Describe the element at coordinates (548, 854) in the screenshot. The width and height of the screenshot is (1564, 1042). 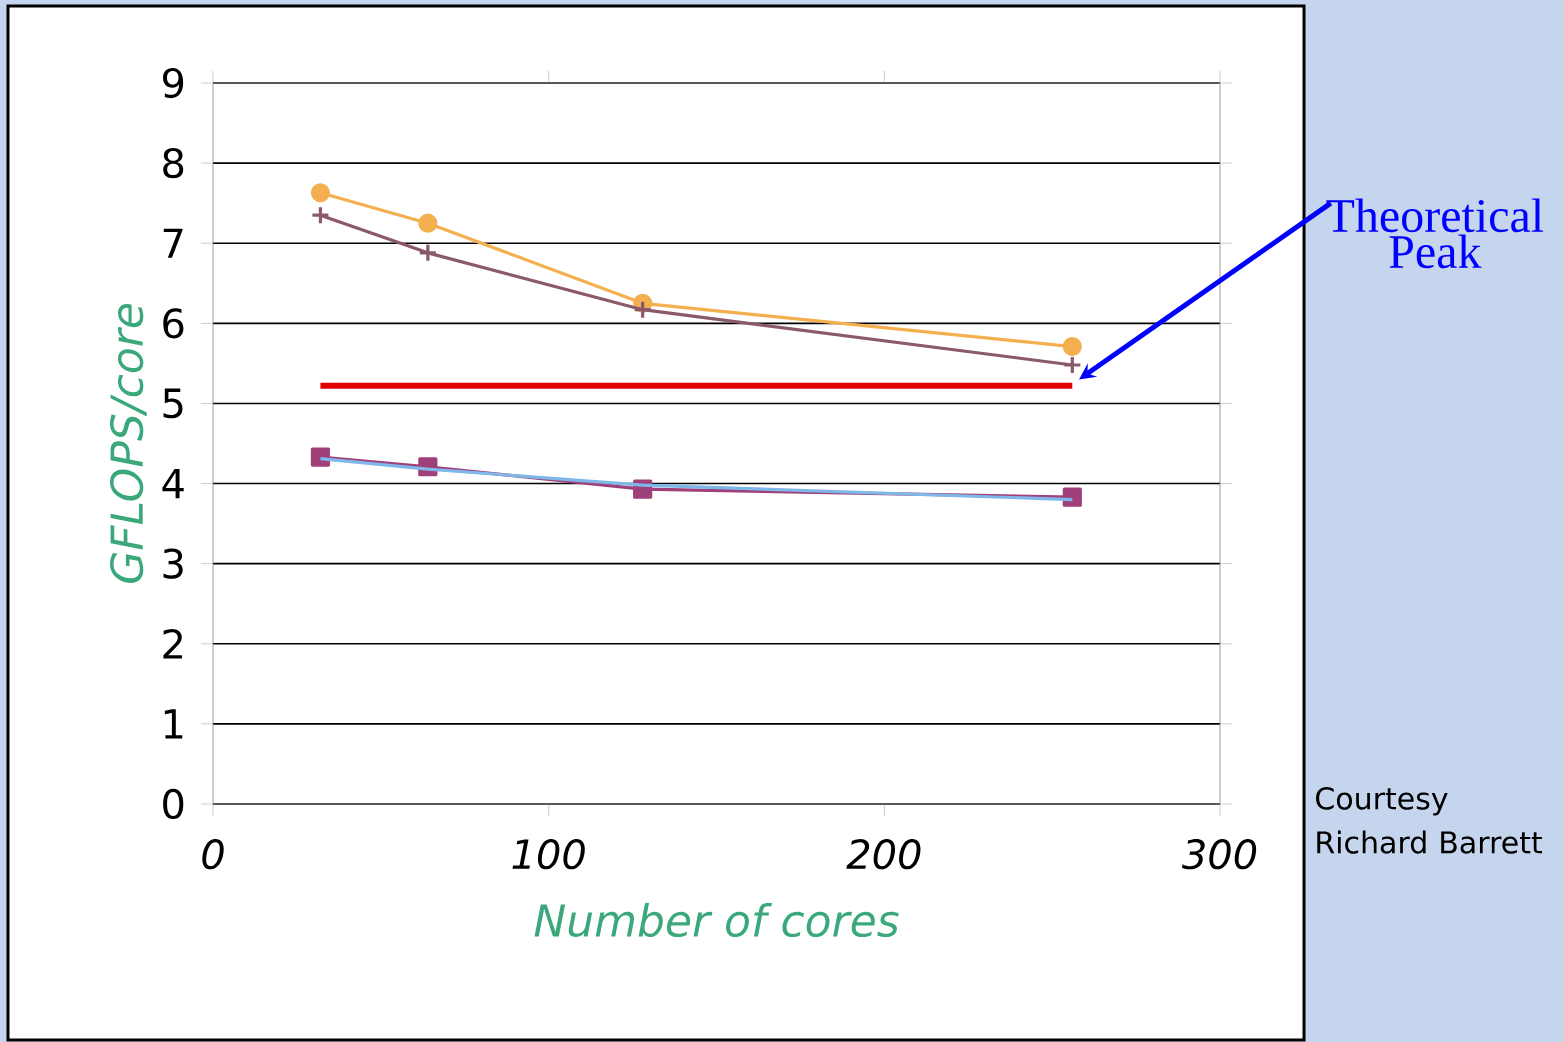
I see `x-tick-label: 100` at that location.